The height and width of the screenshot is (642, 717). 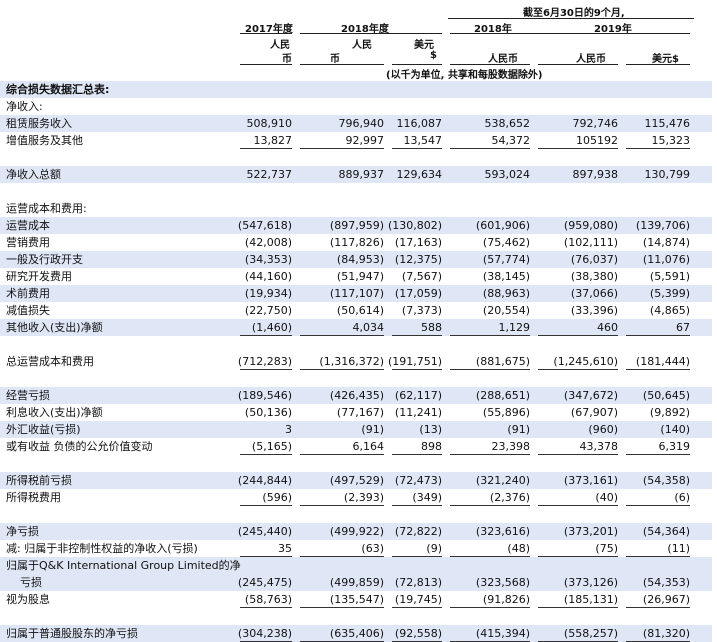 I want to click on row-label: 营销费用, so click(x=28, y=242).